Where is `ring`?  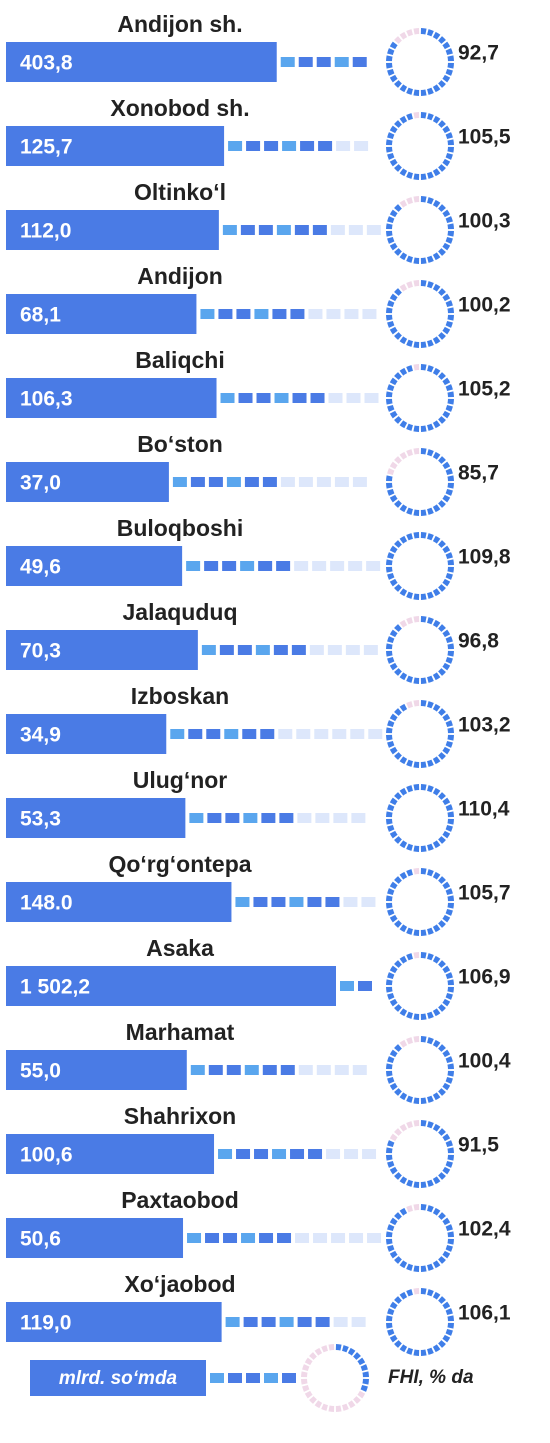
ring is located at coordinates (420, 902).